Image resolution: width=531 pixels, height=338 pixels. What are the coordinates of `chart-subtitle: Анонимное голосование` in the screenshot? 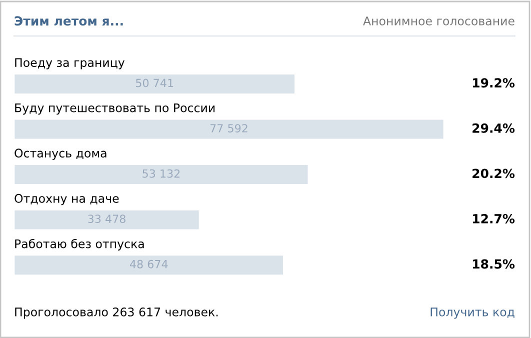 It's located at (438, 21).